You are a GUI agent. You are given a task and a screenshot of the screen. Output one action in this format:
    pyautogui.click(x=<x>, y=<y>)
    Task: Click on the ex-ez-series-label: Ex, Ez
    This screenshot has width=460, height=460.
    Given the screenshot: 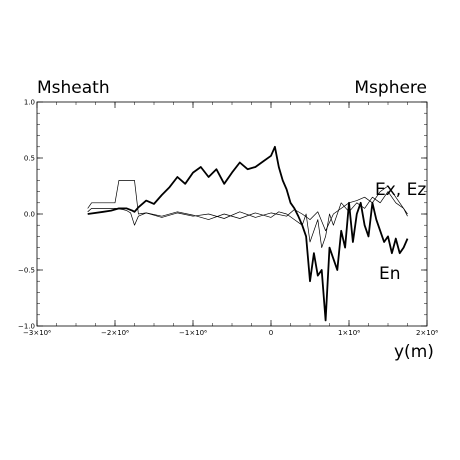 What is the action you would take?
    pyautogui.click(x=400, y=190)
    